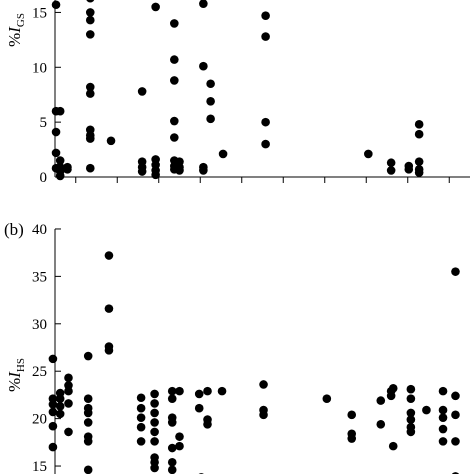 Image resolution: width=474 pixels, height=474 pixels. I want to click on panel-a-y-tick-label: 0, so click(44, 178).